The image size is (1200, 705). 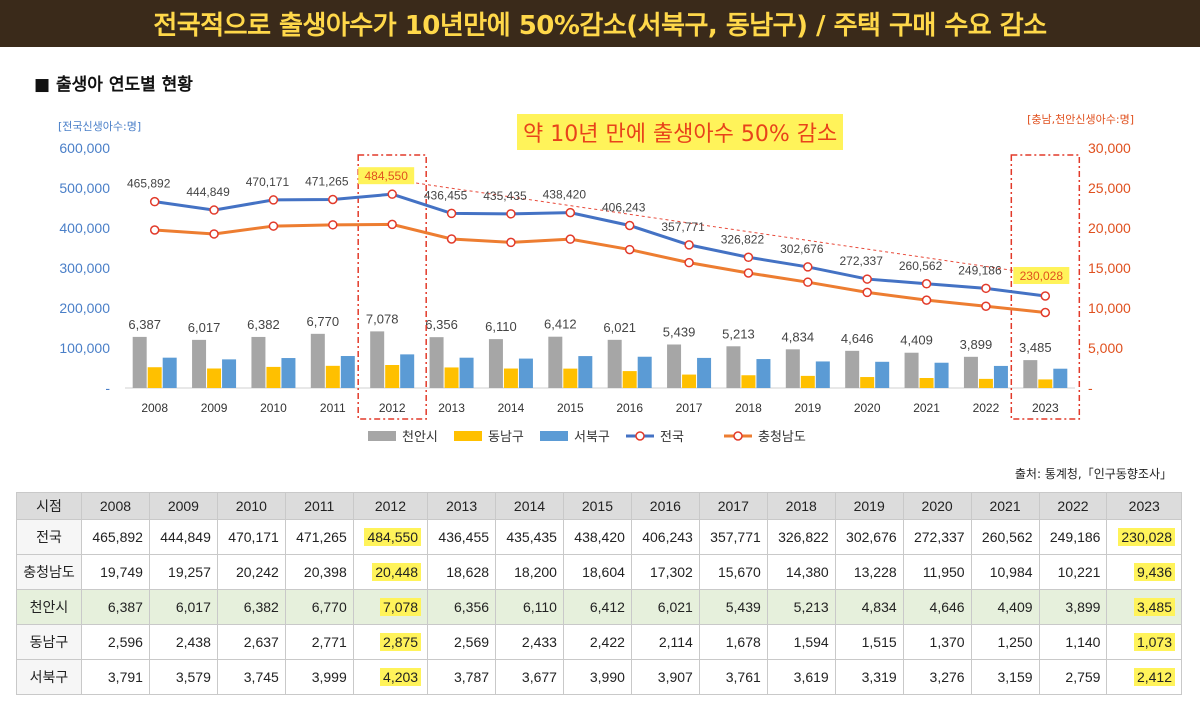 I want to click on line-충청남도, so click(x=600, y=268).